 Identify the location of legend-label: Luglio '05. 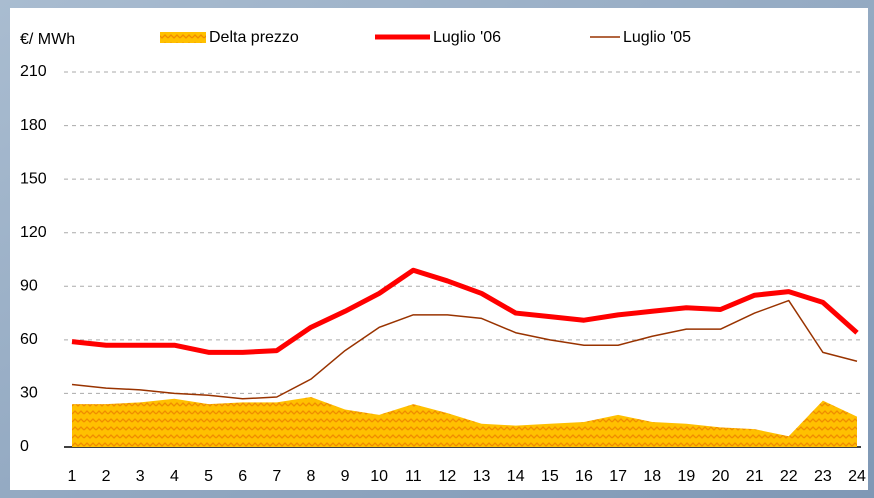
(657, 37).